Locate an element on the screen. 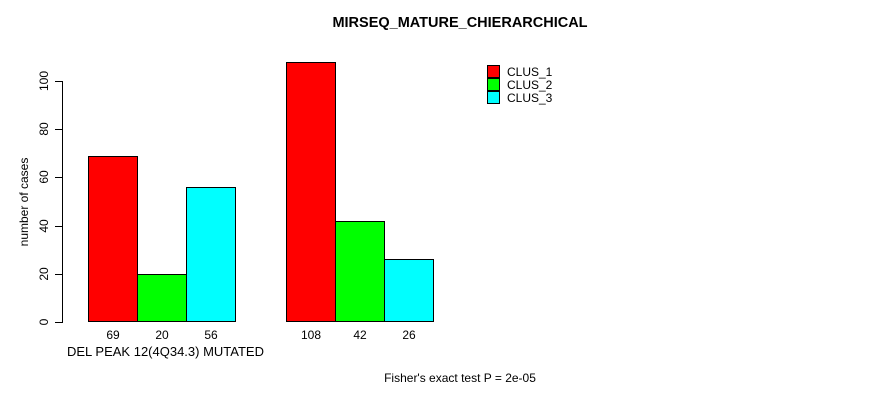  bar-value-label: 20 is located at coordinates (162, 335).